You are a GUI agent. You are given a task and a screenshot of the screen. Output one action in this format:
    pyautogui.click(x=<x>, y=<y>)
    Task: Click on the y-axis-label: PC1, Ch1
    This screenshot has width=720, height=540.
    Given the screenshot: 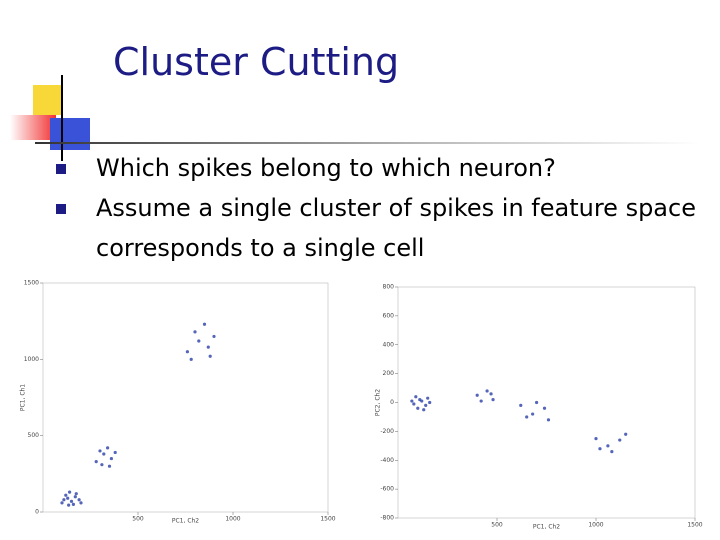 What is the action you would take?
    pyautogui.click(x=23, y=397)
    